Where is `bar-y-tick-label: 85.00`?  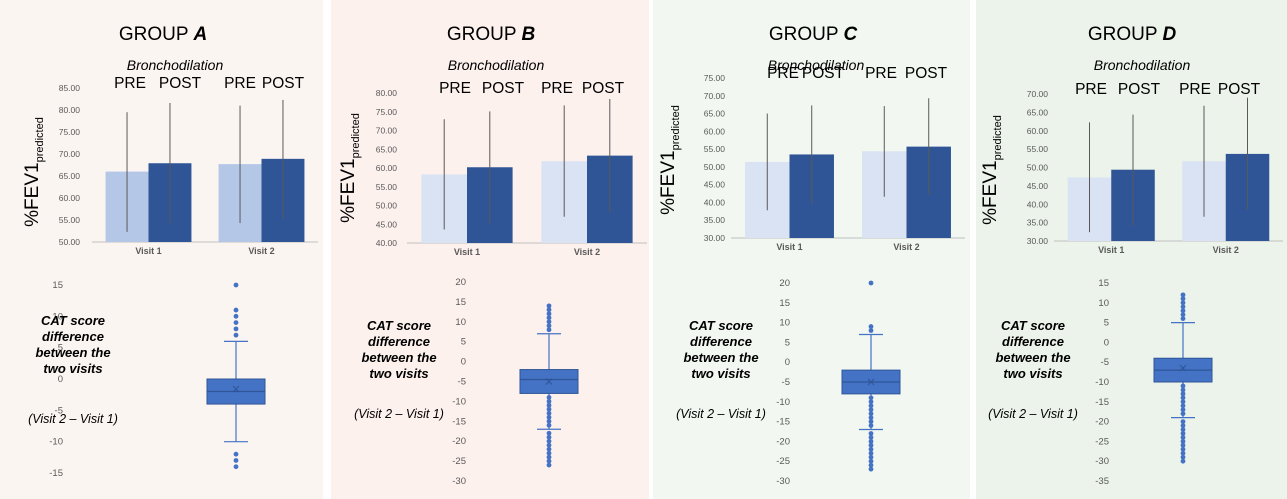
bar-y-tick-label: 85.00 is located at coordinates (70, 88).